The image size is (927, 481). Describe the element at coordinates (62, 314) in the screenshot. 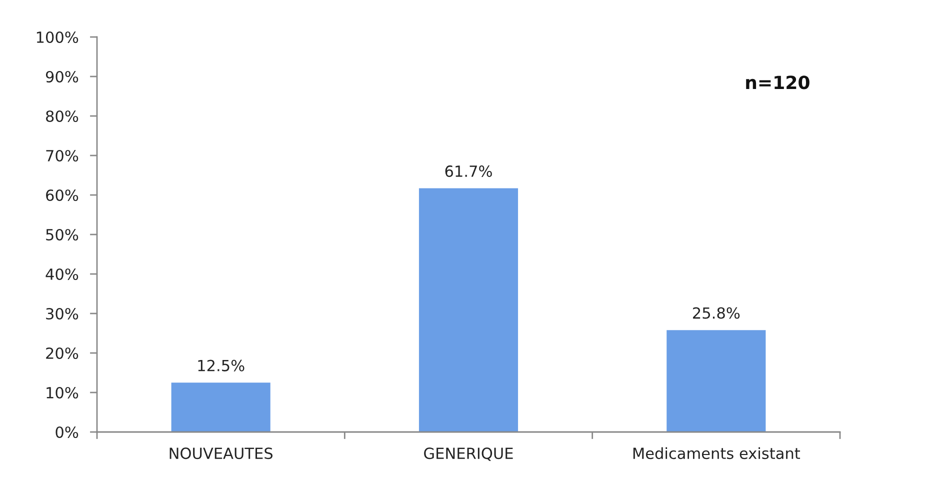

I see `y-tick-label: 30%` at that location.